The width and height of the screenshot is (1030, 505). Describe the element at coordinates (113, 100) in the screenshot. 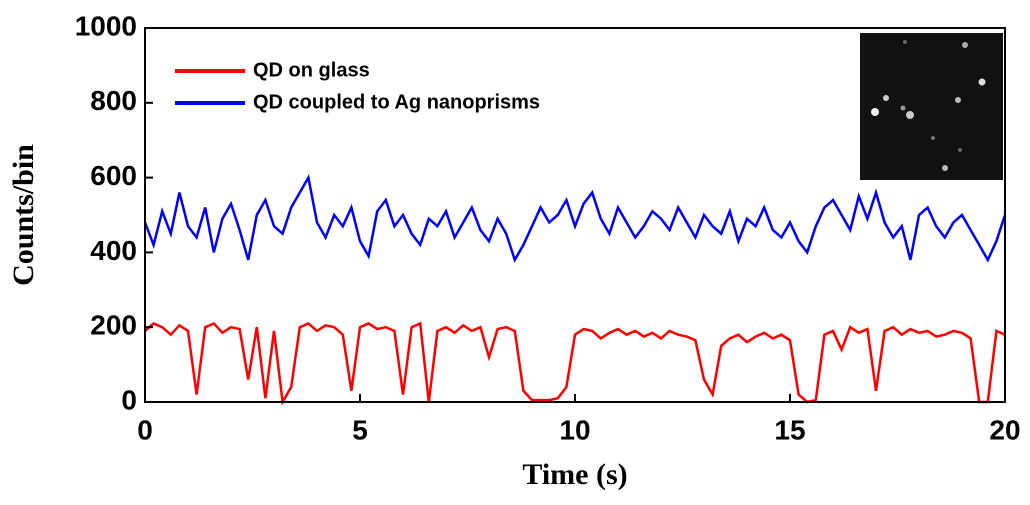

I see `y-tick-label: 800` at that location.